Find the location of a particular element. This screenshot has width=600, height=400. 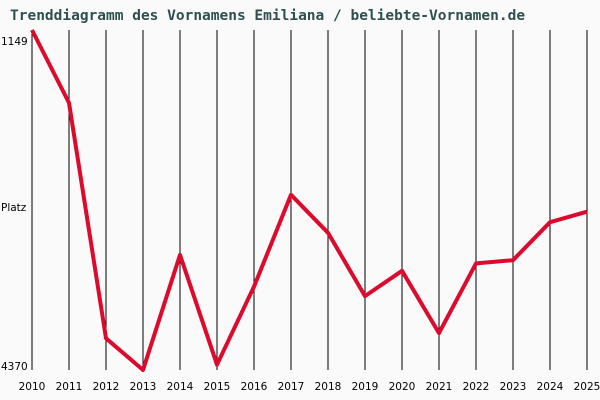

y-axis-top-label: 1149 is located at coordinates (14, 42).